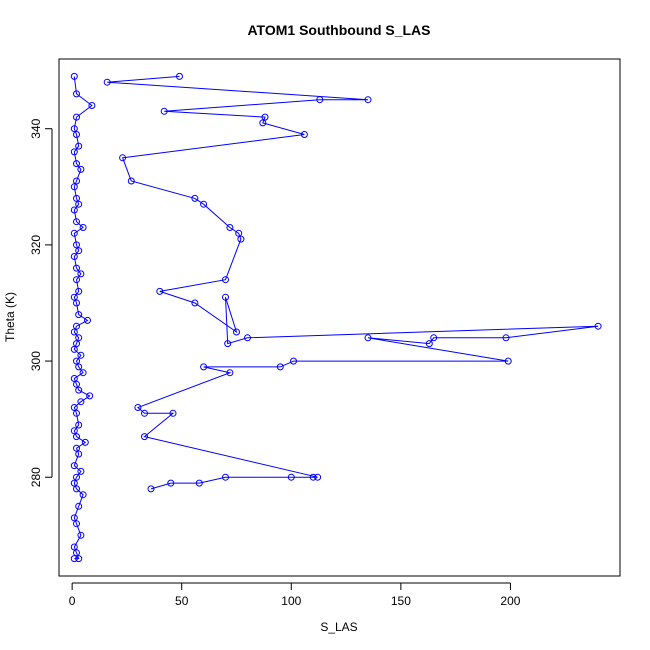 The width and height of the screenshot is (650, 650). Describe the element at coordinates (36, 361) in the screenshot. I see `y-tick-label: 300` at that location.